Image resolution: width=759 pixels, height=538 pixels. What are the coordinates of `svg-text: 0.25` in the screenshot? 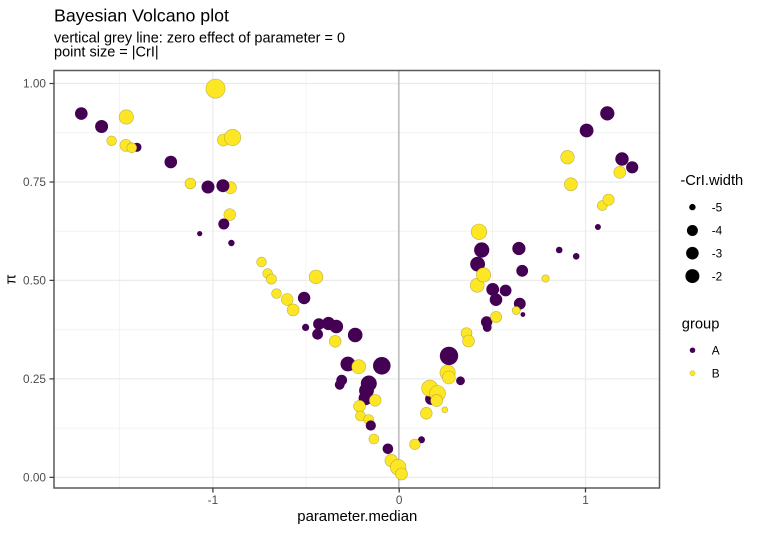 It's located at (34, 379).